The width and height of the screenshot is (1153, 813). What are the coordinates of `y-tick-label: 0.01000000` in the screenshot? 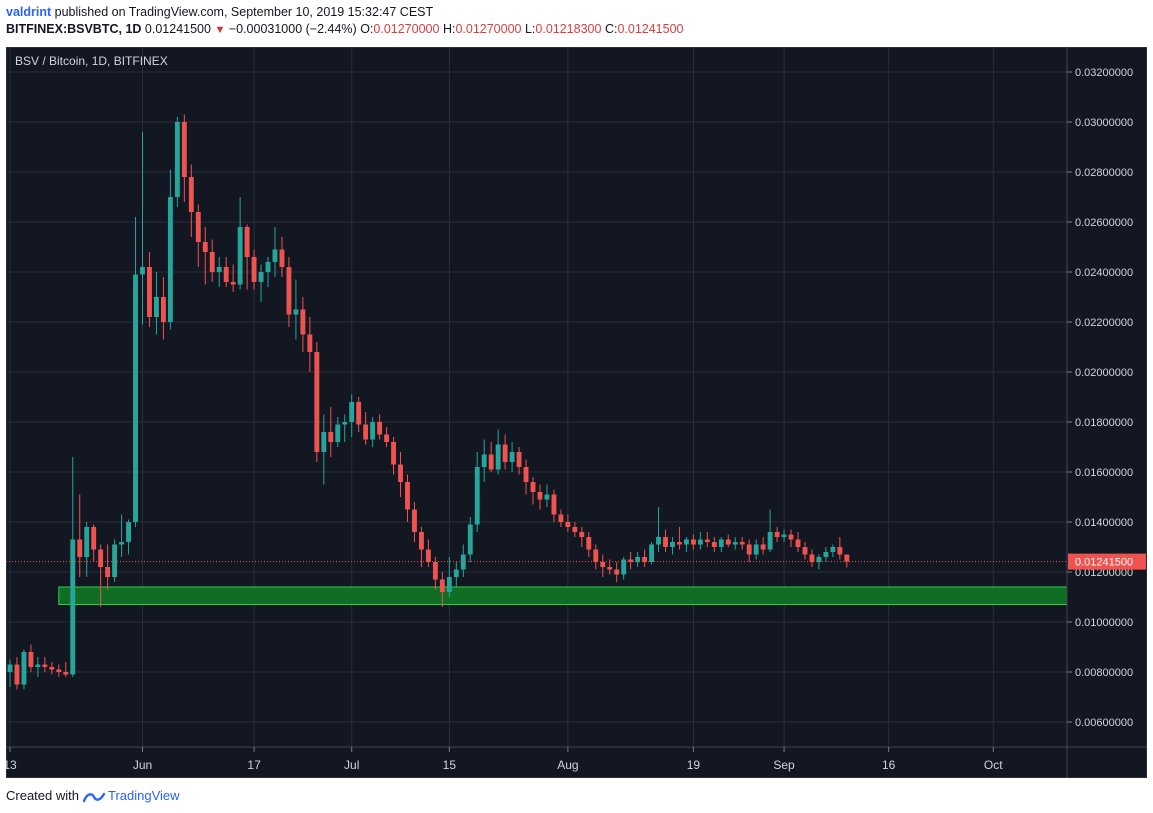 It's located at (1104, 623).